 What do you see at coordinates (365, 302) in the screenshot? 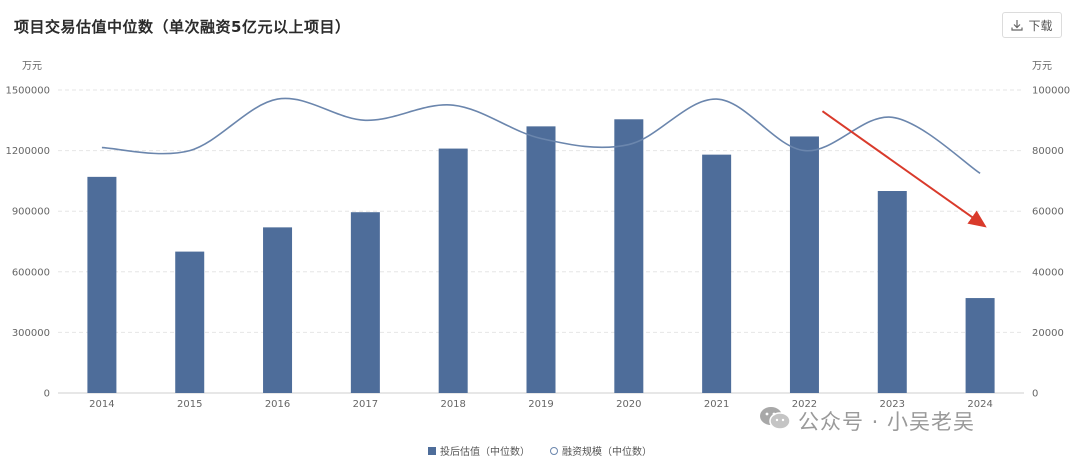
I see `bar-2017` at bounding box center [365, 302].